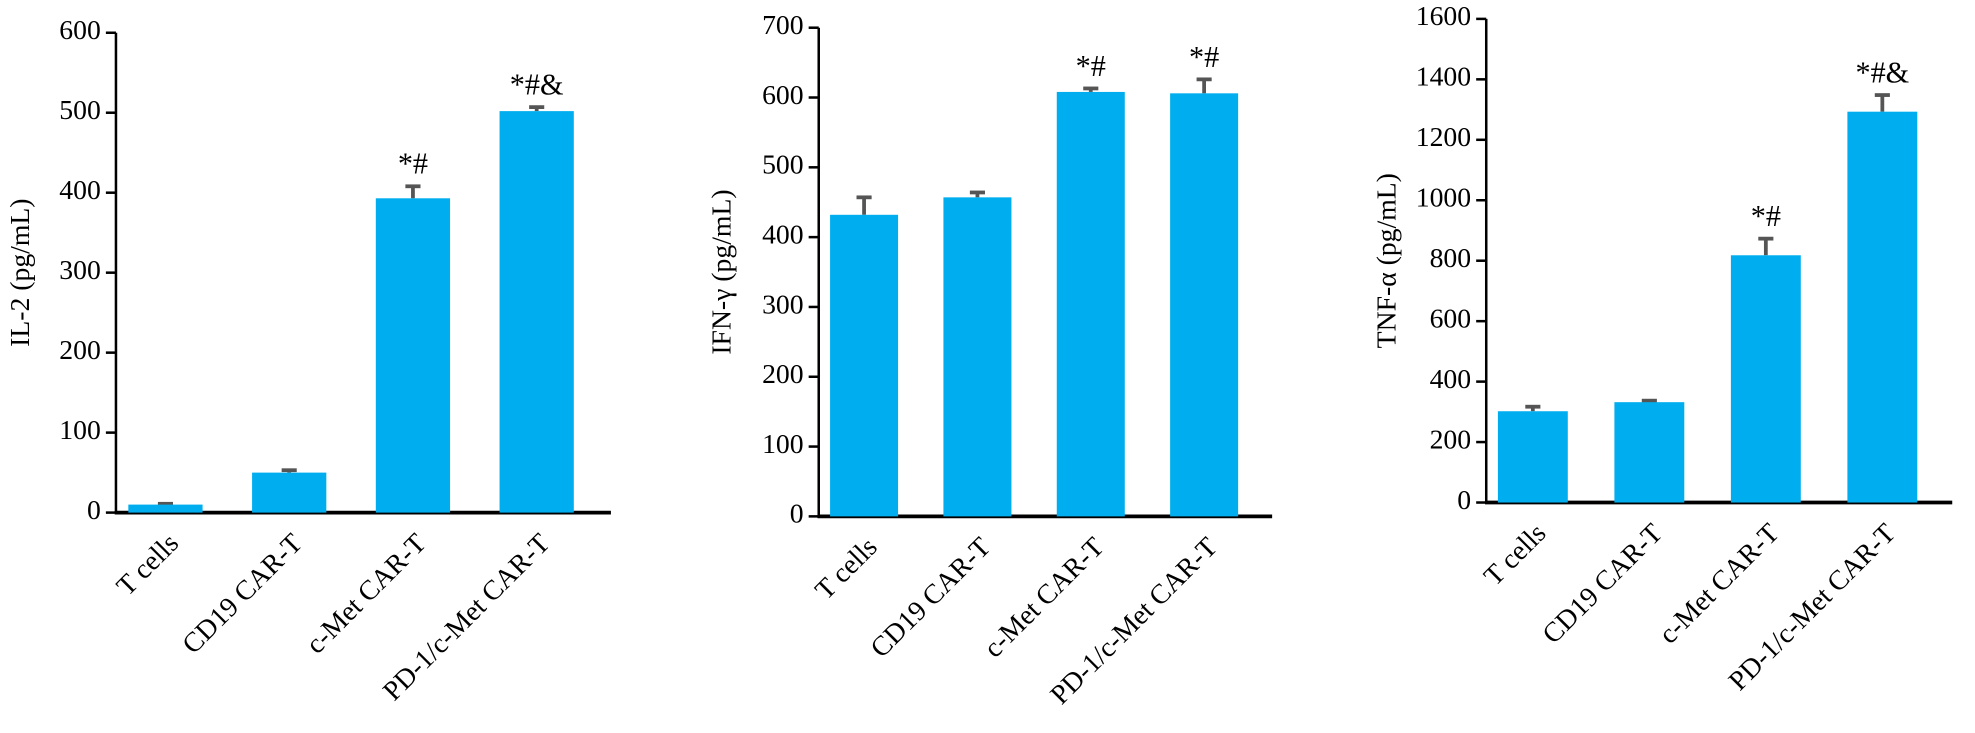 The width and height of the screenshot is (1975, 733). What do you see at coordinates (783, 24) in the screenshot?
I see `y-tick-label: 700` at bounding box center [783, 24].